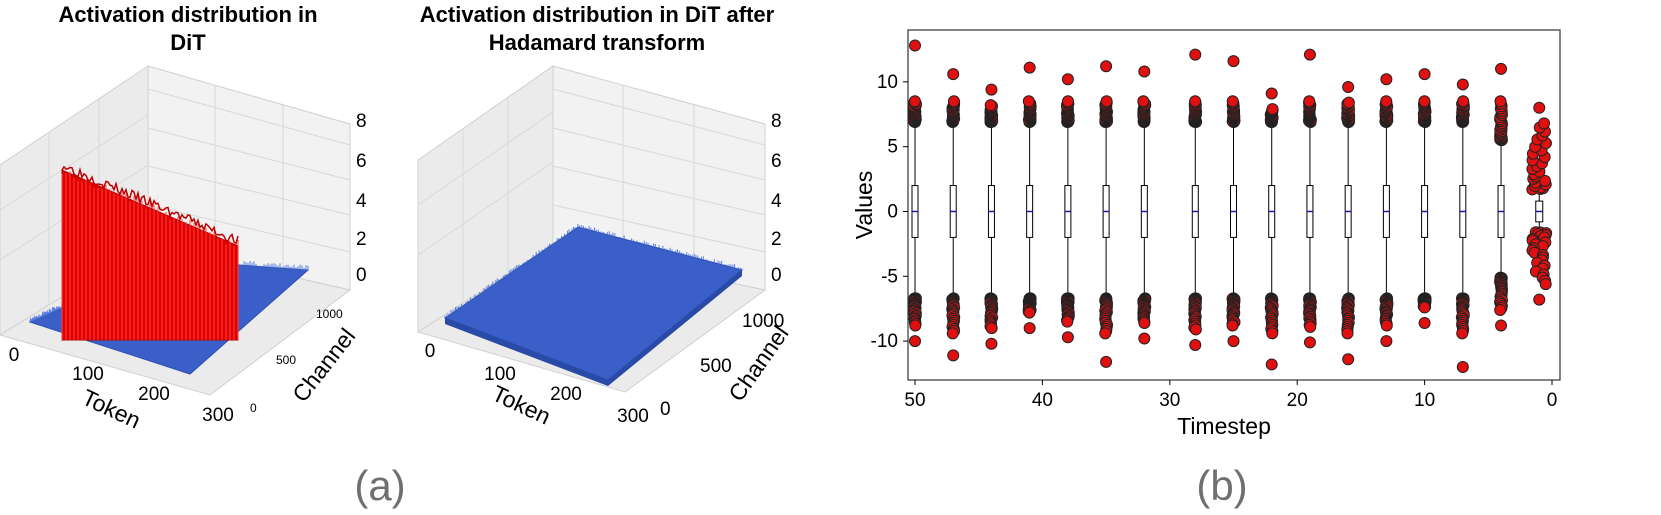  What do you see at coordinates (776, 121) in the screenshot?
I see `right-z-tick-8: 8` at bounding box center [776, 121].